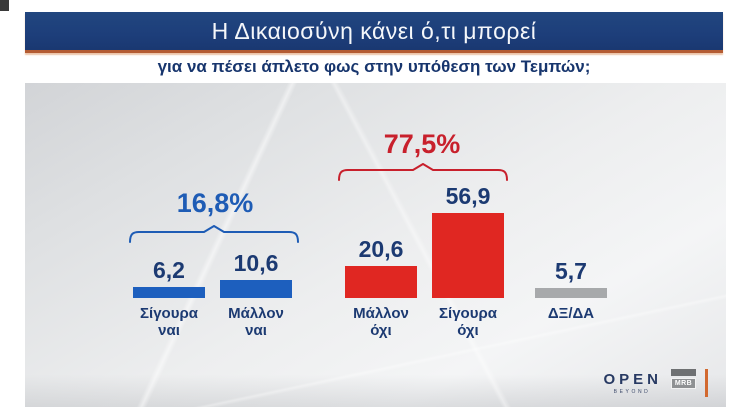 This screenshot has width=733, height=412. I want to click on bar-sigoura-nai, so click(169, 292).